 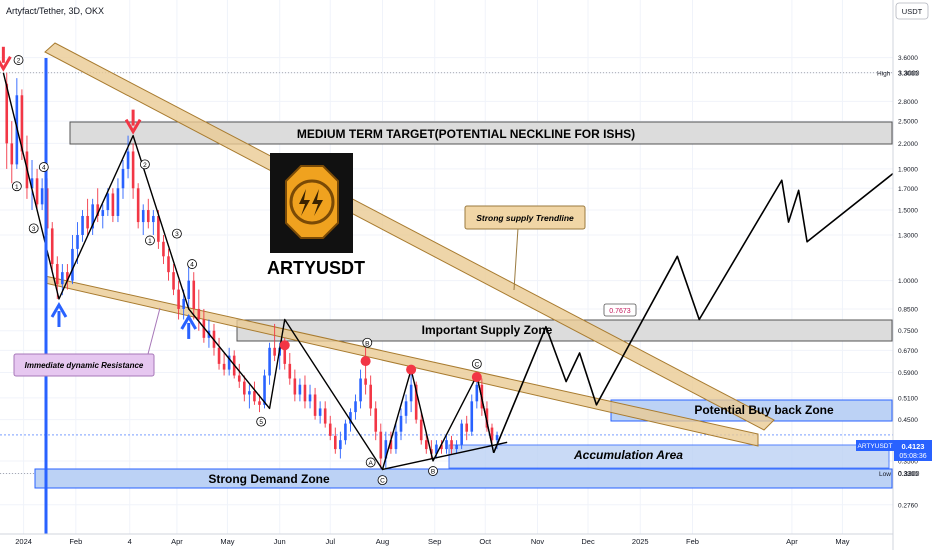 What do you see at coordinates (628, 455) in the screenshot?
I see `accumulation-label: Accumulation Area` at bounding box center [628, 455].